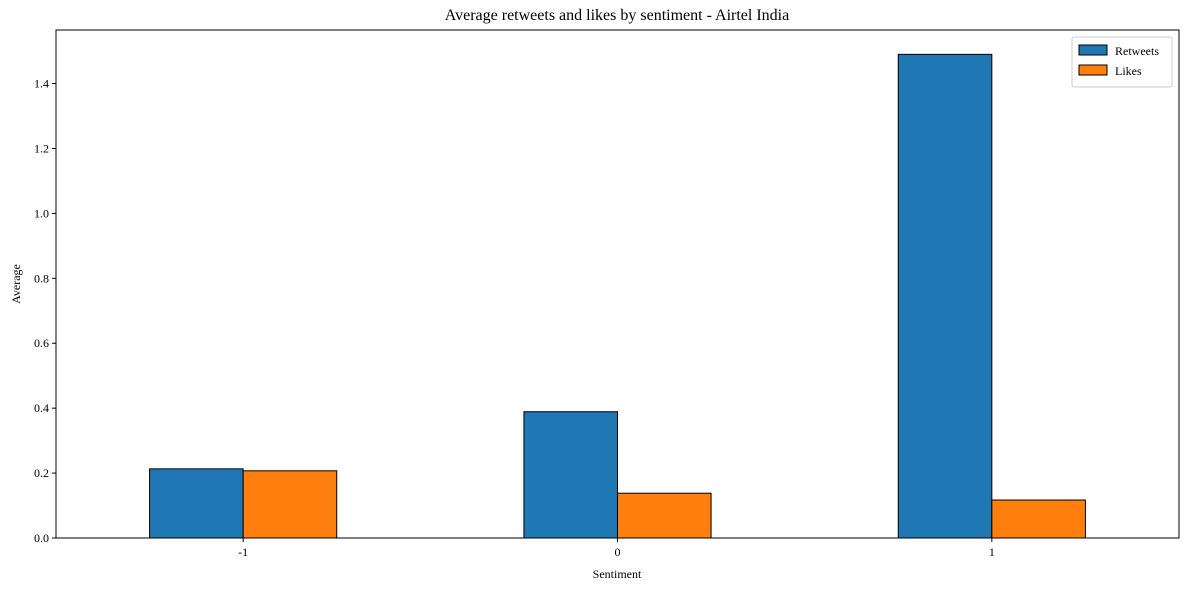 The image size is (1189, 590). Describe the element at coordinates (290, 504) in the screenshot. I see `bar-likes--1` at that location.